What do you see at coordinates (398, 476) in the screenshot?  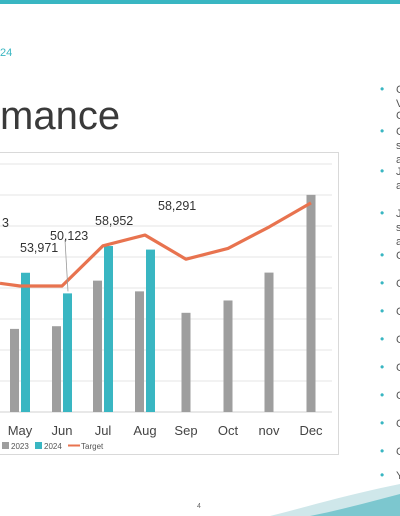 I see `bullet-text: Y` at bounding box center [398, 476].